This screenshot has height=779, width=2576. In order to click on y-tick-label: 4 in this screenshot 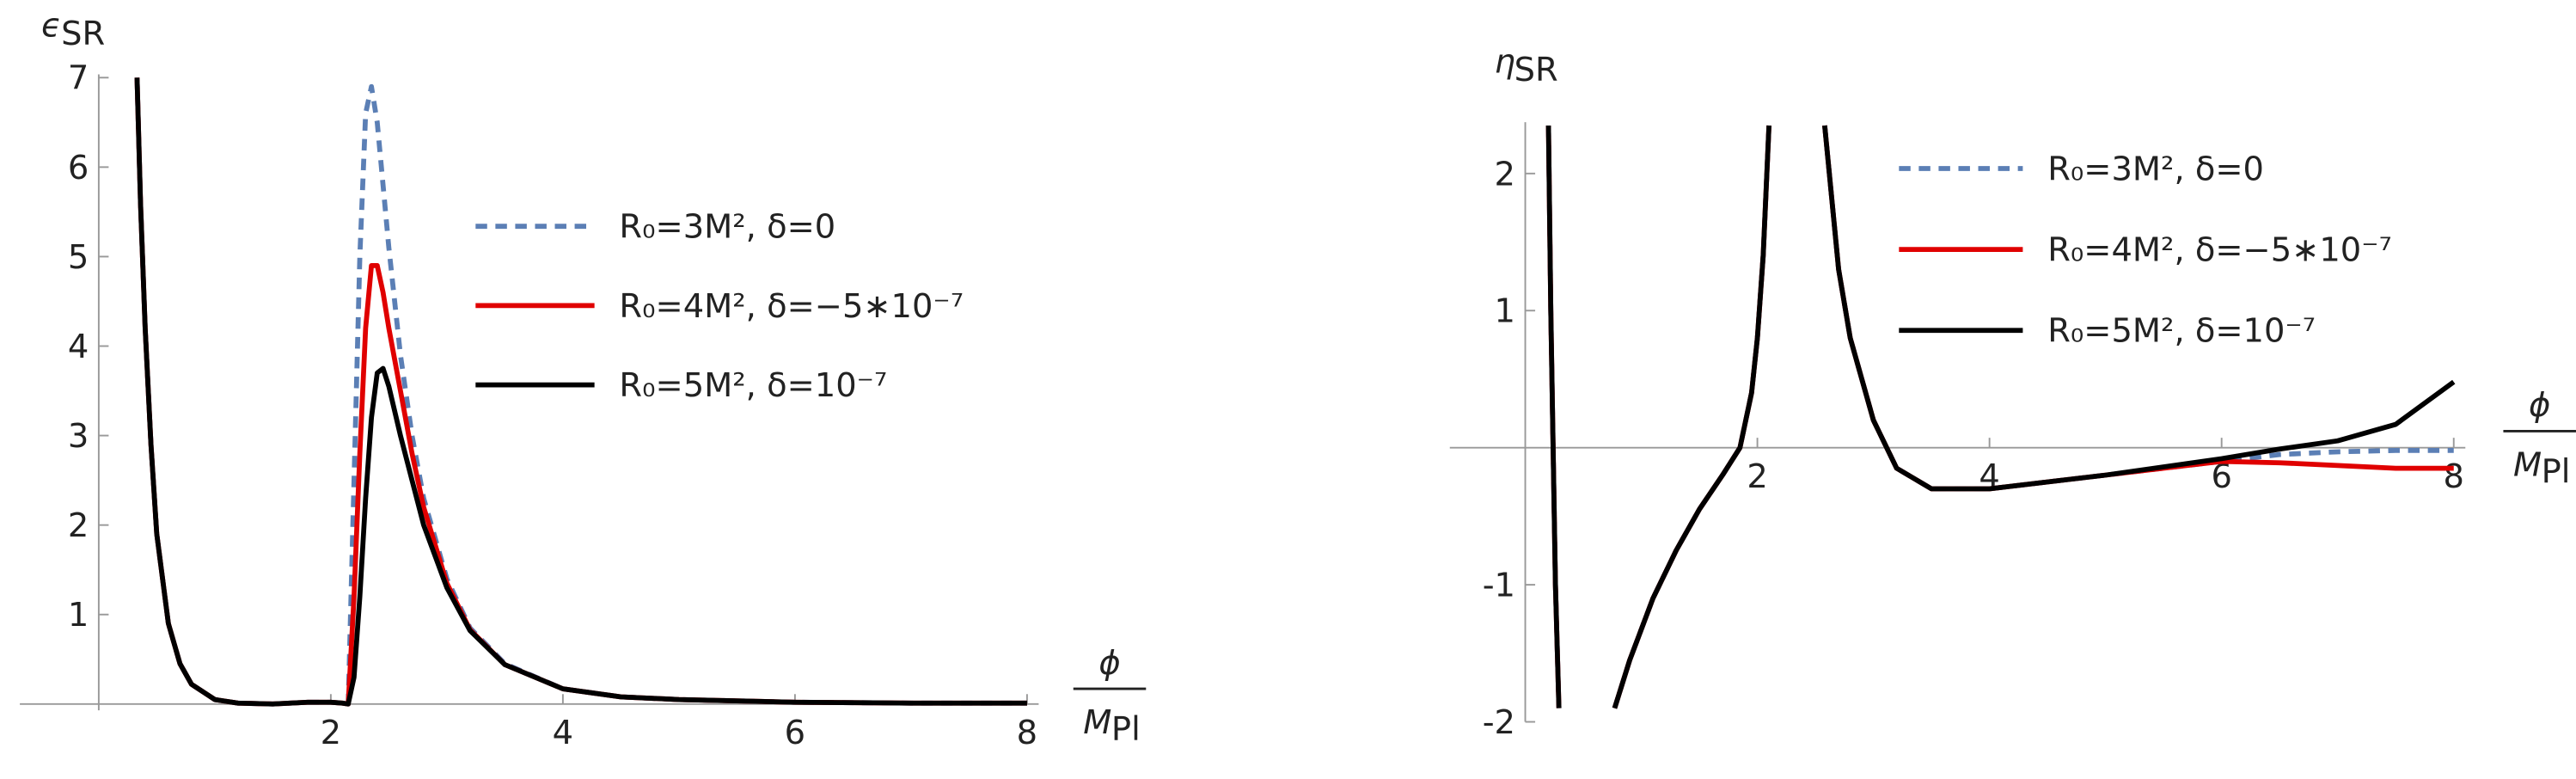, I will do `click(78, 347)`.